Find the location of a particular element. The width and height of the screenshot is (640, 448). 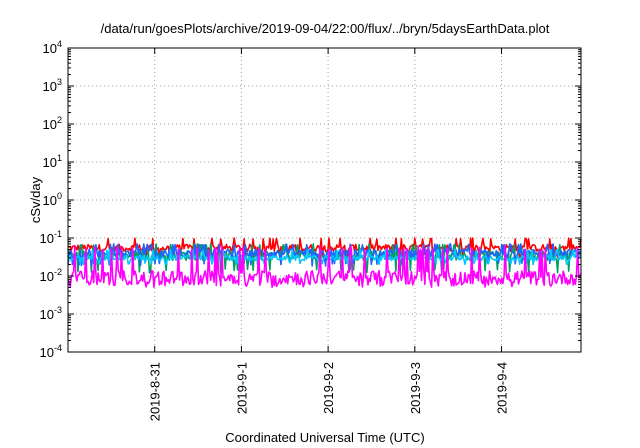

x-tick-label: 2019-9-2 is located at coordinates (328, 388).